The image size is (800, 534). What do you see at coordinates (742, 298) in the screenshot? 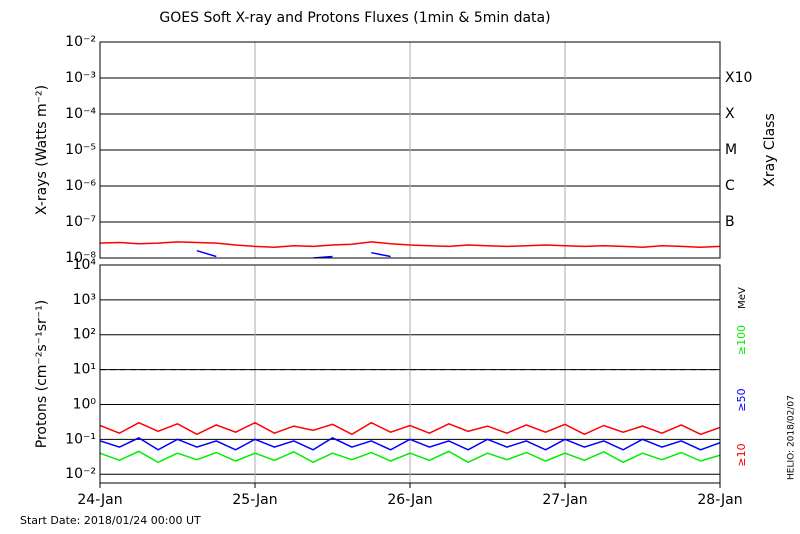
I see `legend-unit: MeV` at bounding box center [742, 298].